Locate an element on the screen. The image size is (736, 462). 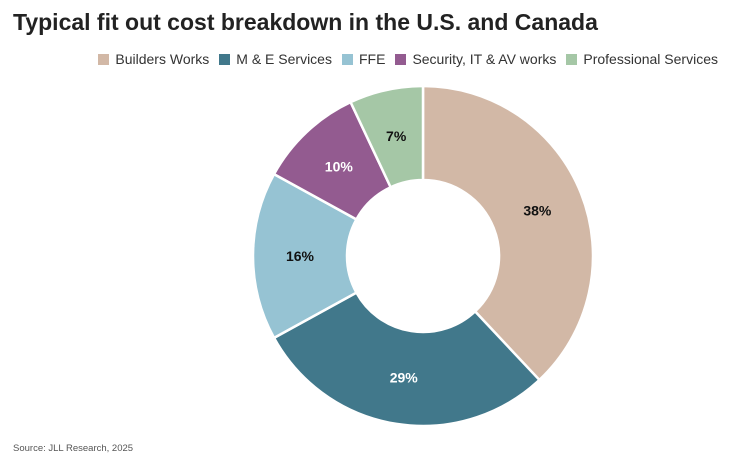
legend-item-builders-works: Builders Works is located at coordinates (153, 59).